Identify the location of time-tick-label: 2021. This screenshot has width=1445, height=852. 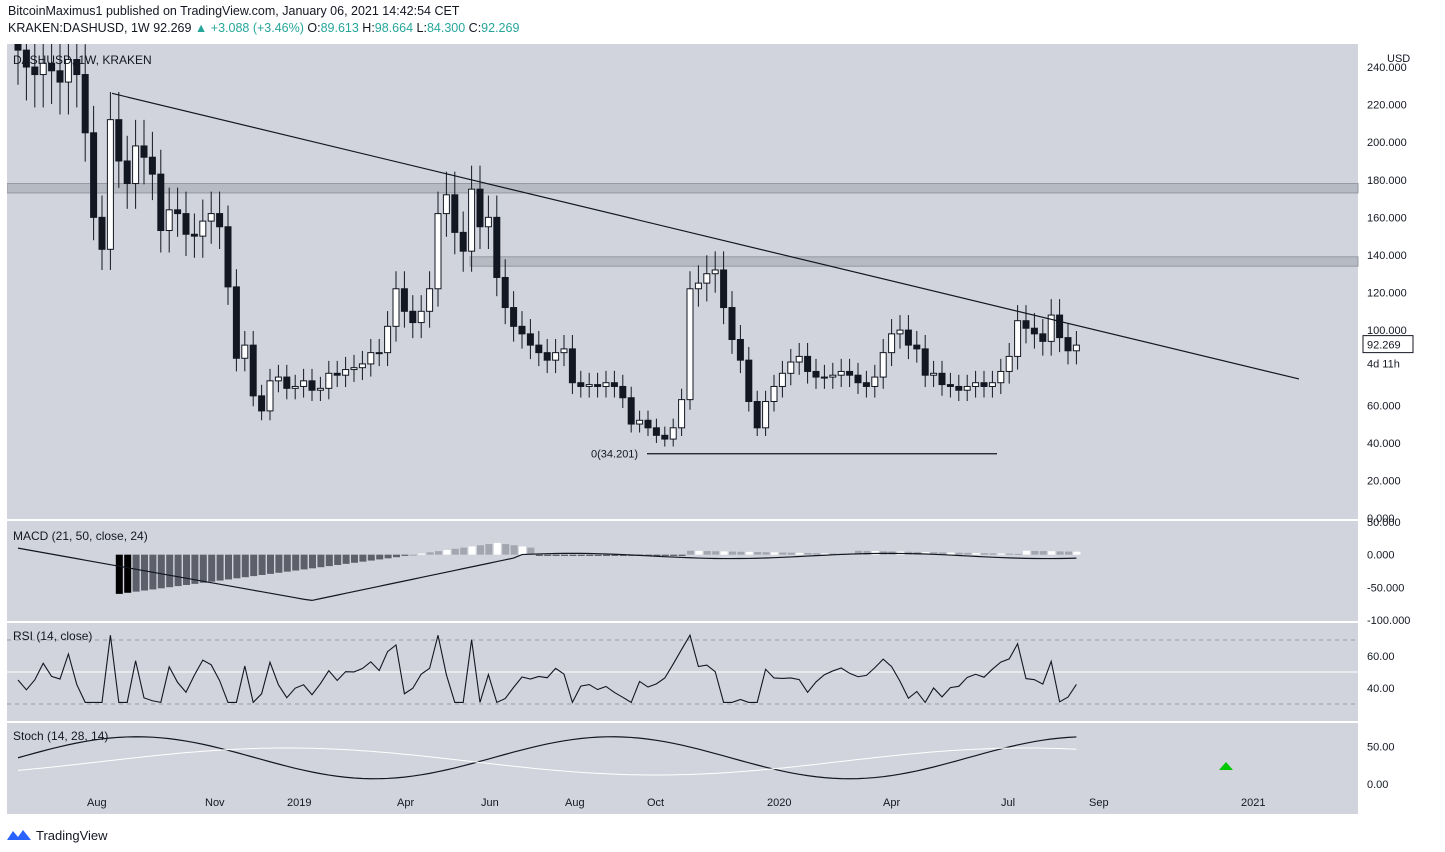
(1253, 803).